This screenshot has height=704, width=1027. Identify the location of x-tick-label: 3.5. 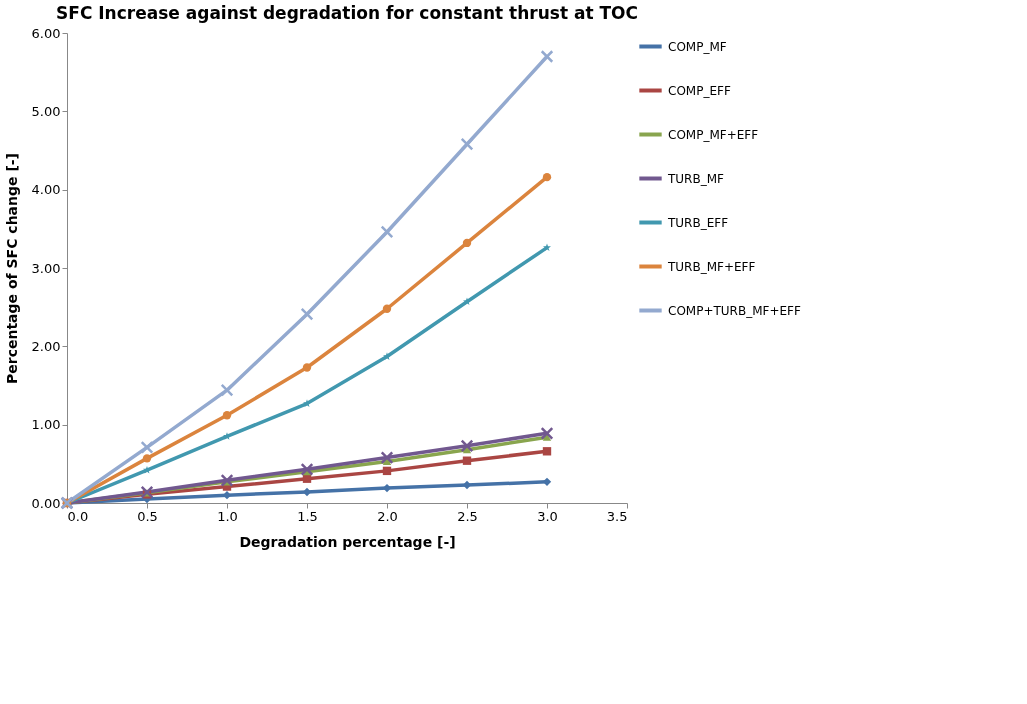
(617, 516).